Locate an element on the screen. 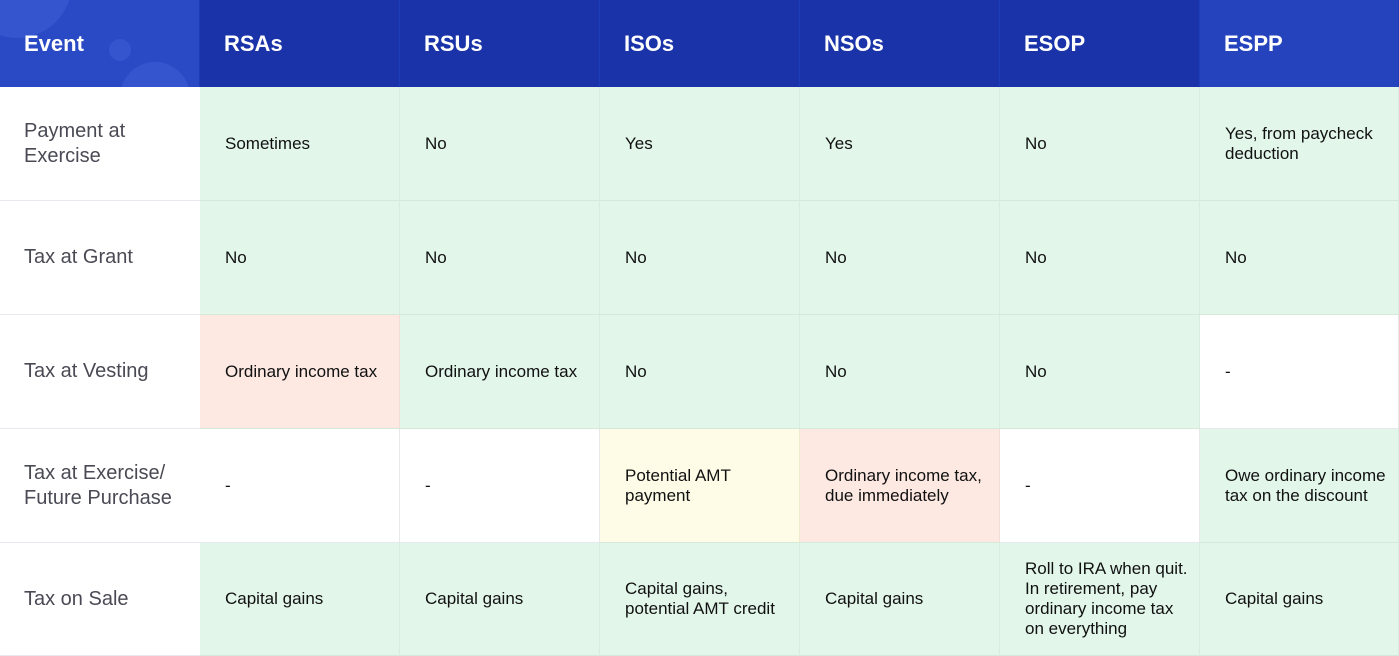 Image resolution: width=1399 pixels, height=656 pixels. cell-espp: Capital gains is located at coordinates (1299, 599).